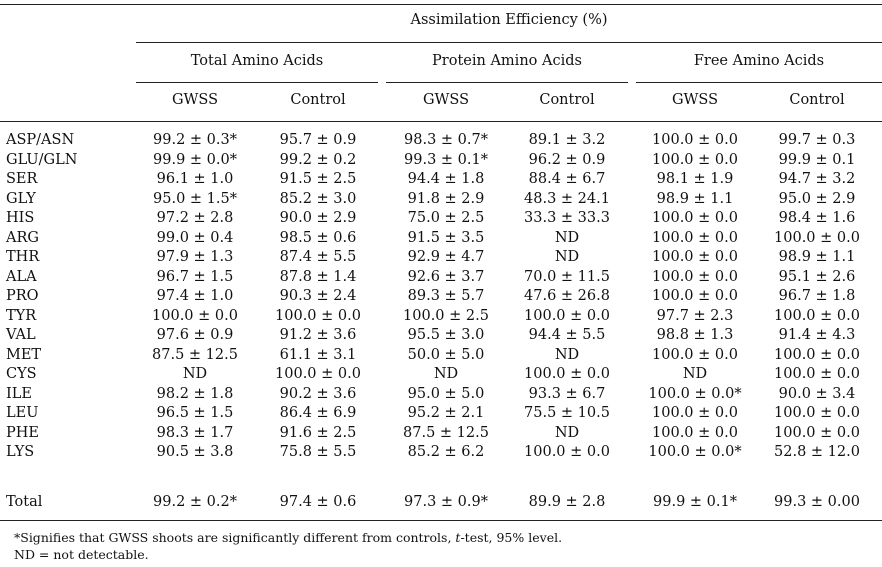  I want to click on table-row-label: PRO, so click(22, 296).